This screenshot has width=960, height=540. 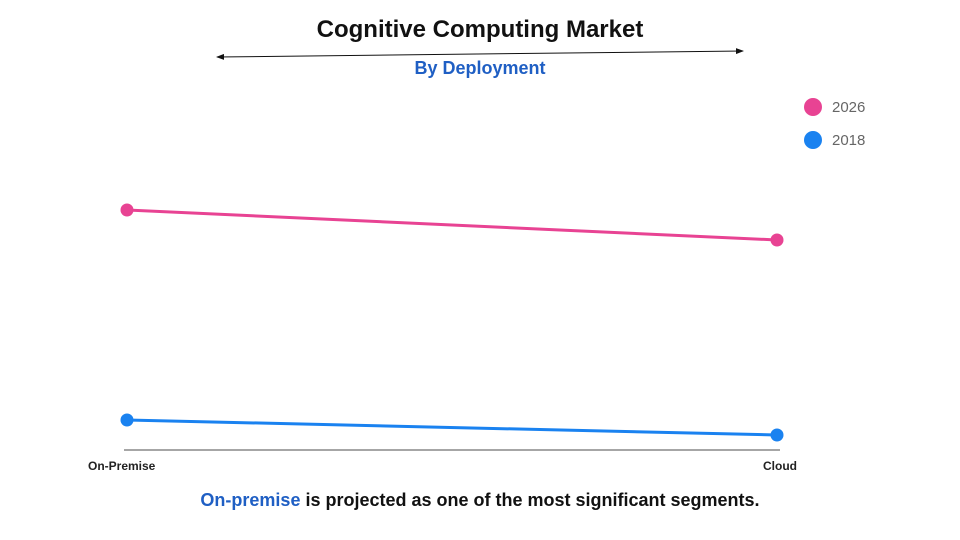 I want to click on title-arrow, so click(x=480, y=54).